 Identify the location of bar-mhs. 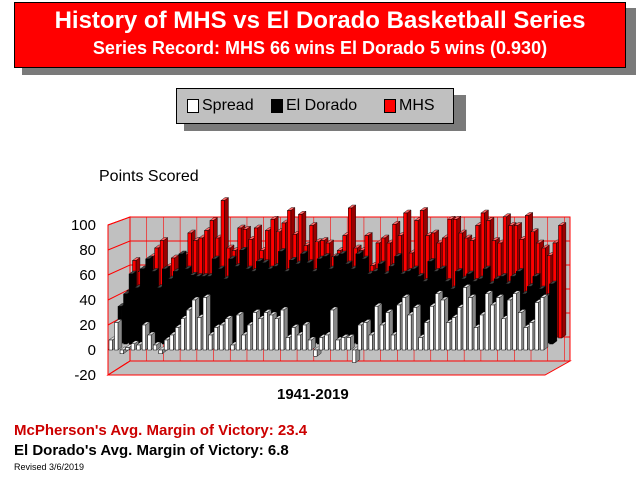
(560, 282).